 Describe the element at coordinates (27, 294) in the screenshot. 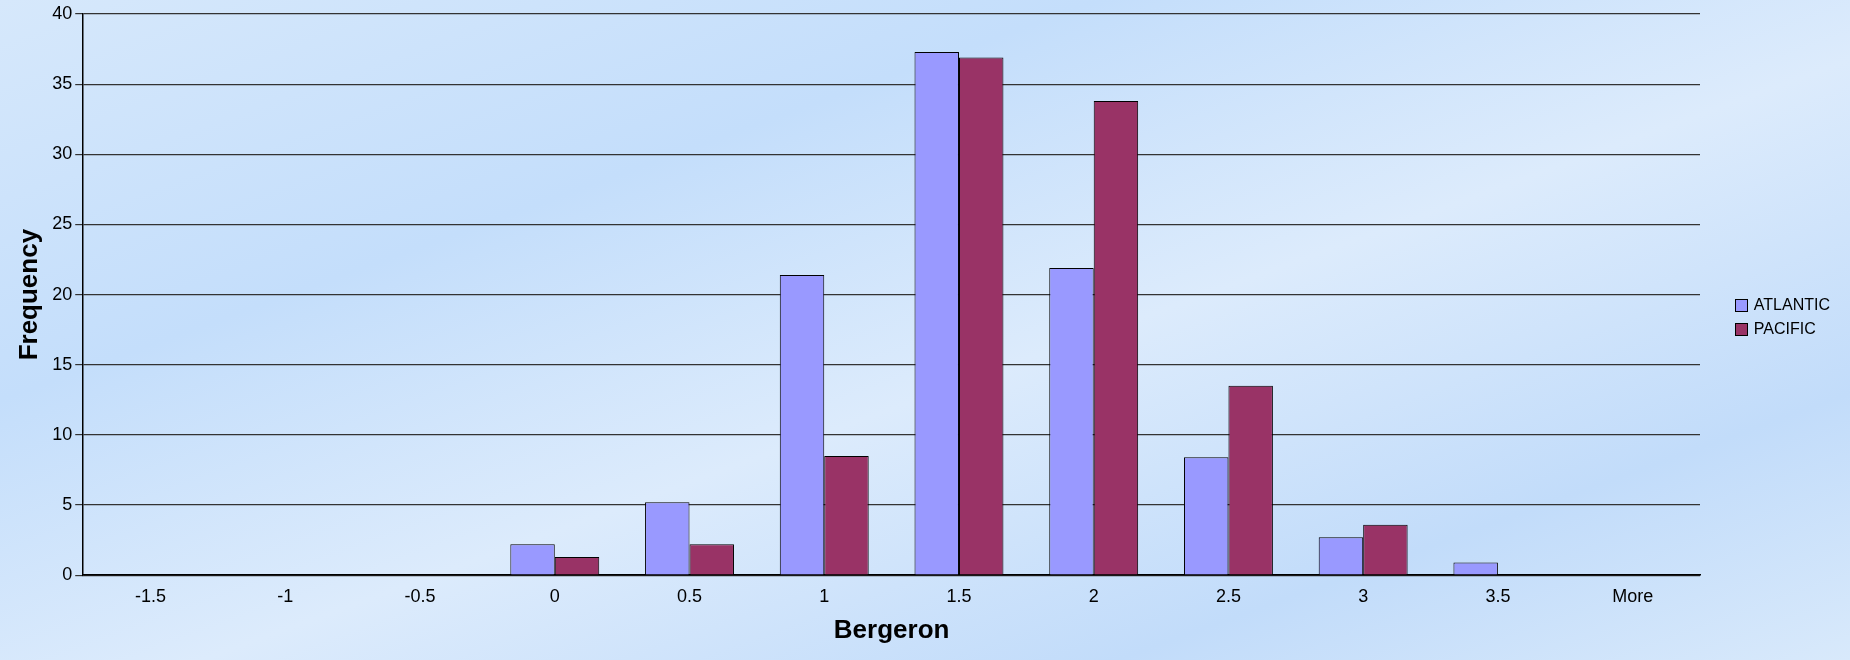

I see `y-axis-title: Frequency` at that location.